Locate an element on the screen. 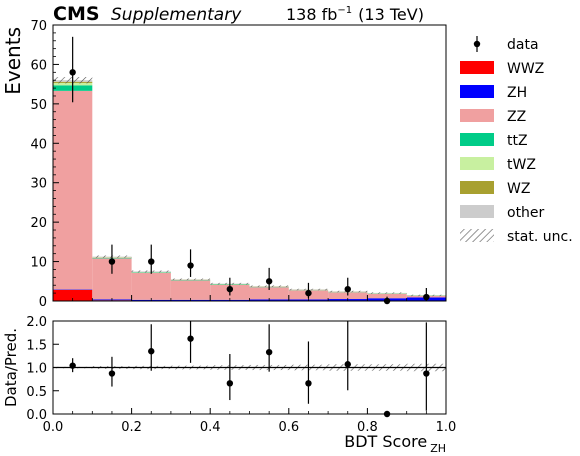 The image size is (580, 456). legend-label-zh: ZH is located at coordinates (517, 93).